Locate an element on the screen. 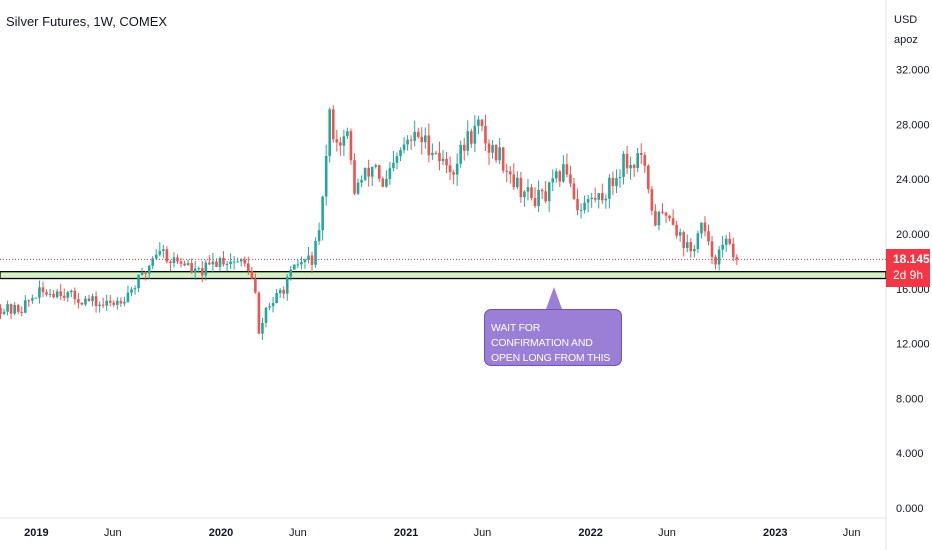  y-tick-label: 8.000 is located at coordinates (910, 399).